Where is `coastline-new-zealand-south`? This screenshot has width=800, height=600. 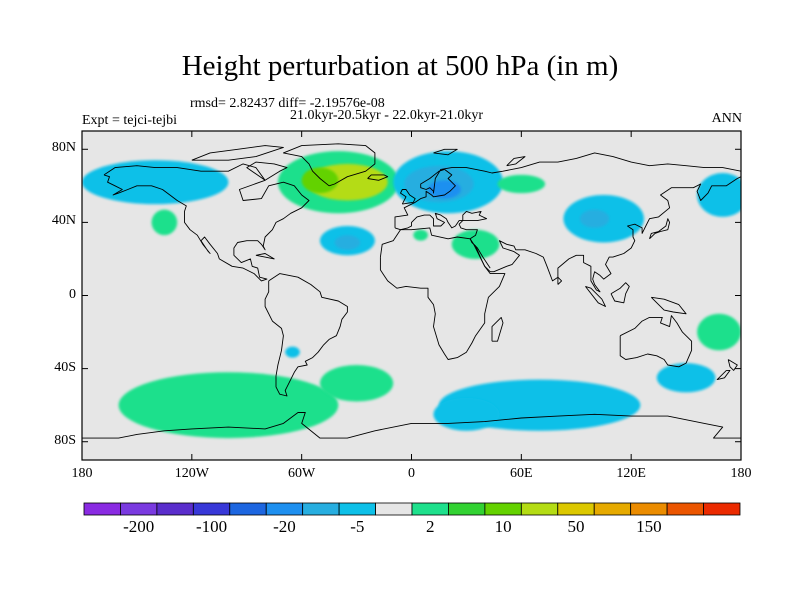 coastline-new-zealand-south is located at coordinates (723, 375).